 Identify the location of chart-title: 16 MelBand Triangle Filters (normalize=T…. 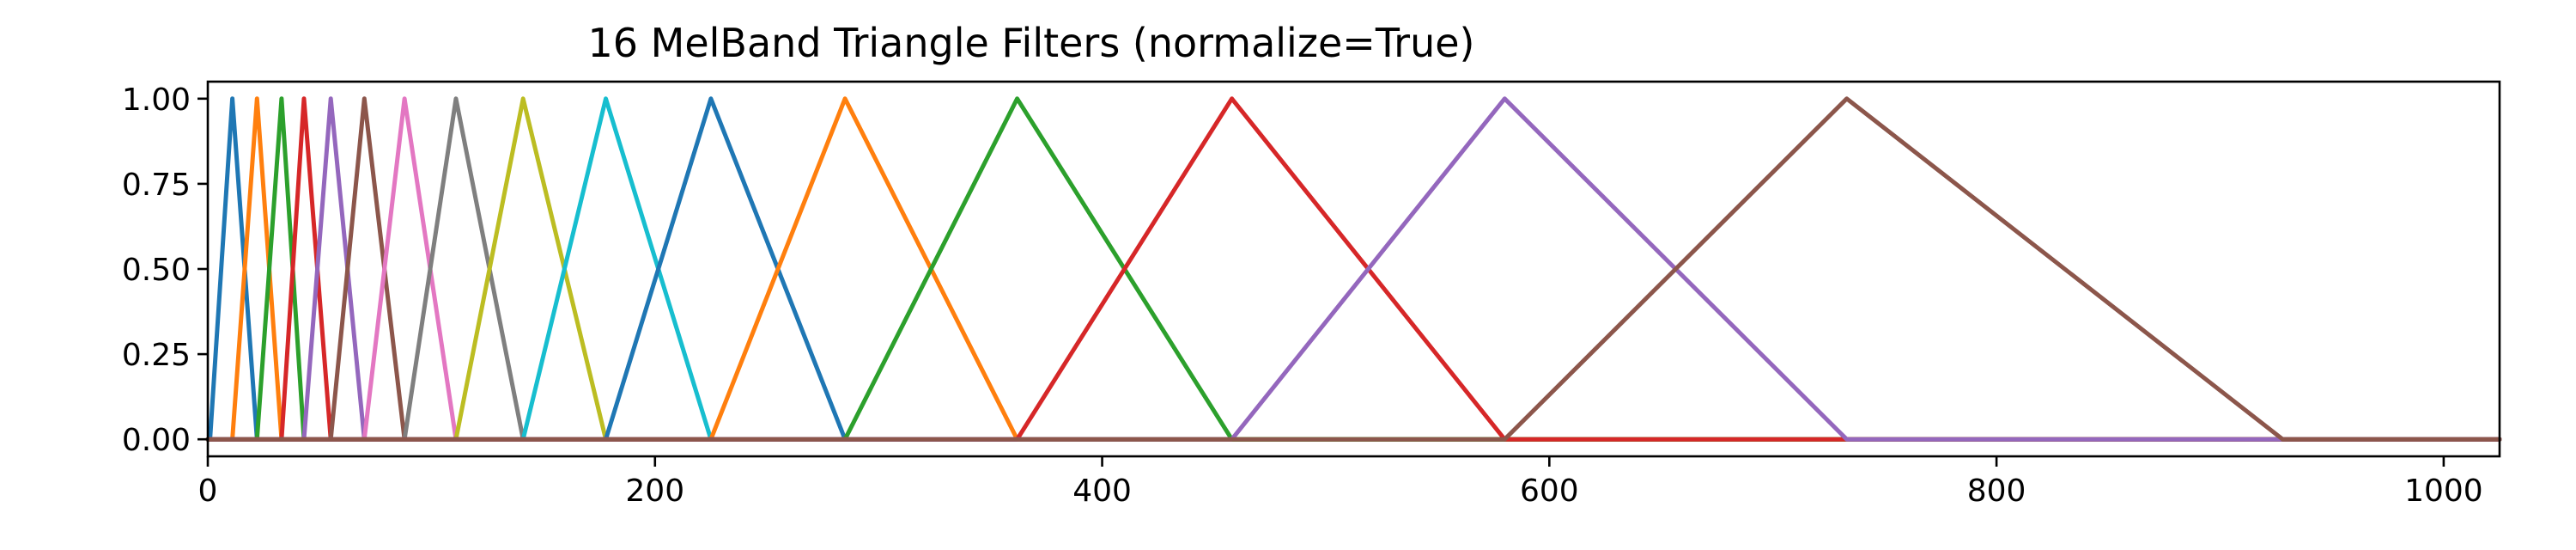
(1031, 43).